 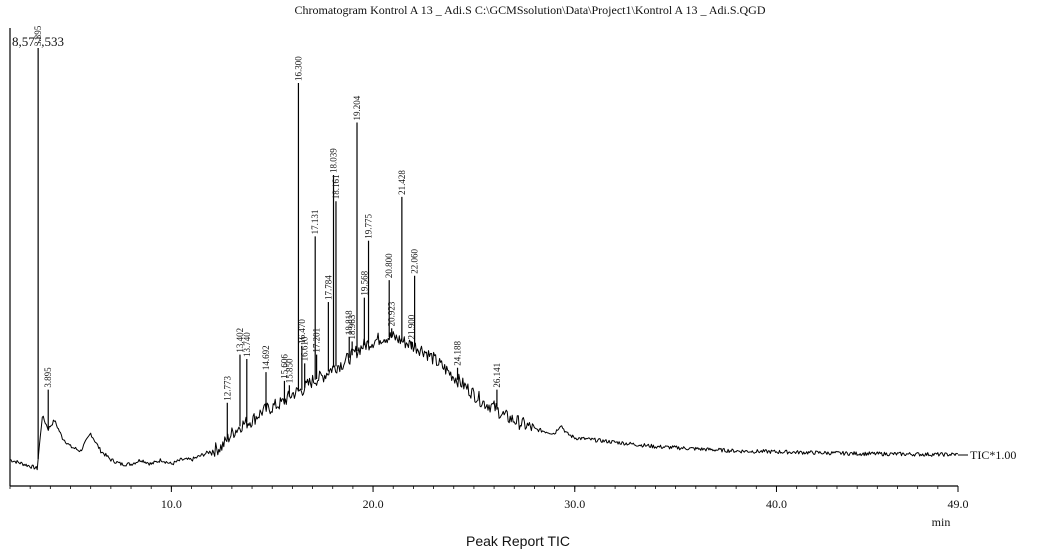 I want to click on x-tick-label: 10.0, so click(x=171, y=504).